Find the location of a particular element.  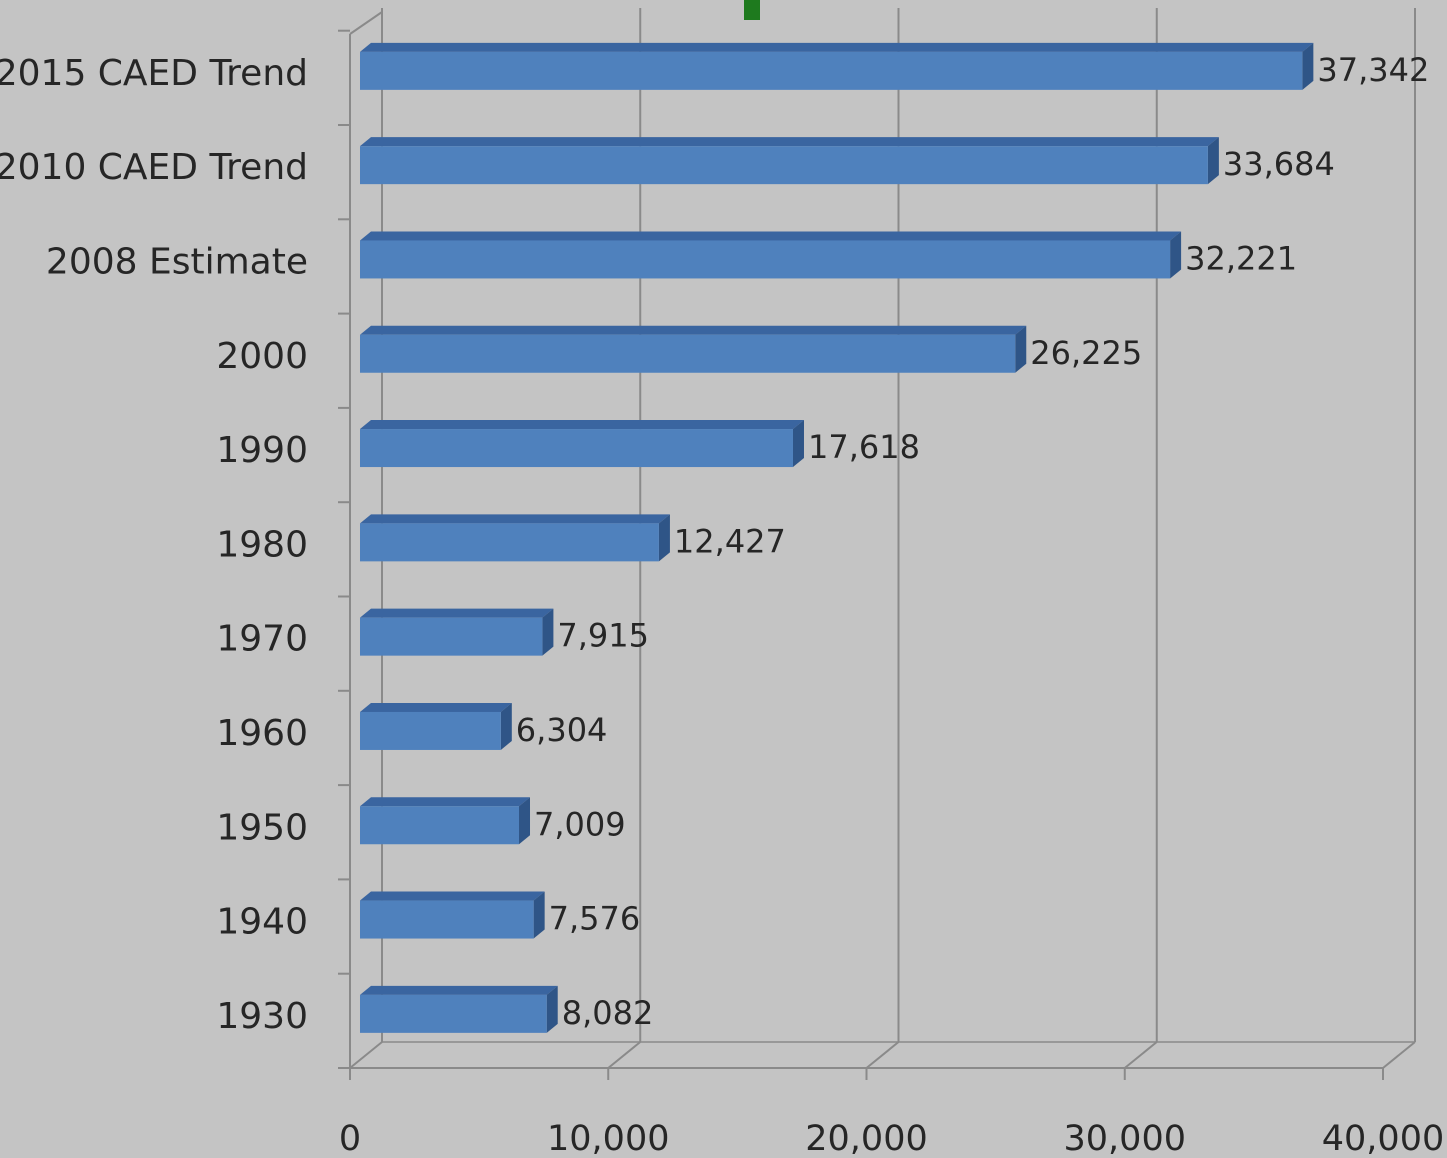

x-tick-label: 30,000 is located at coordinates (1125, 1138).